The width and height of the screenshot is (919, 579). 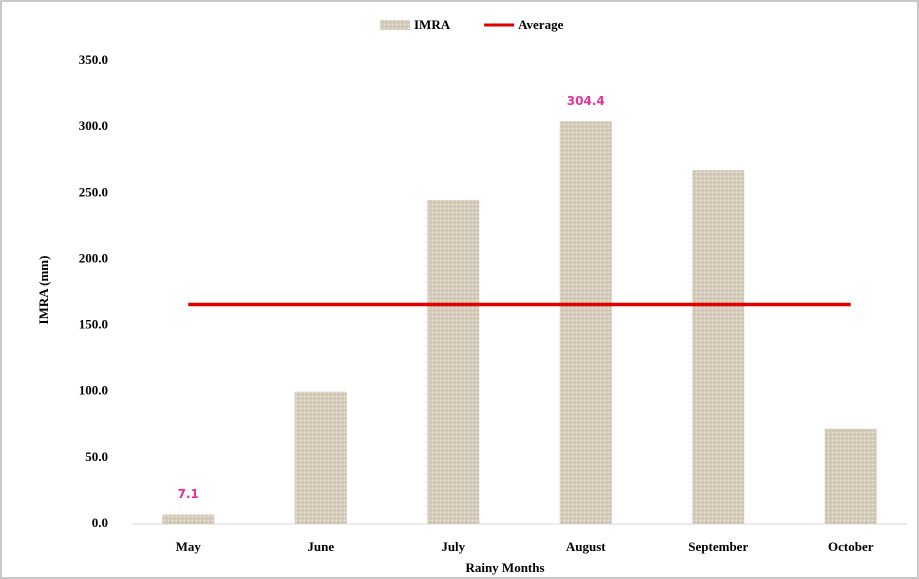 I want to click on x-tick-label: May, so click(x=189, y=546).